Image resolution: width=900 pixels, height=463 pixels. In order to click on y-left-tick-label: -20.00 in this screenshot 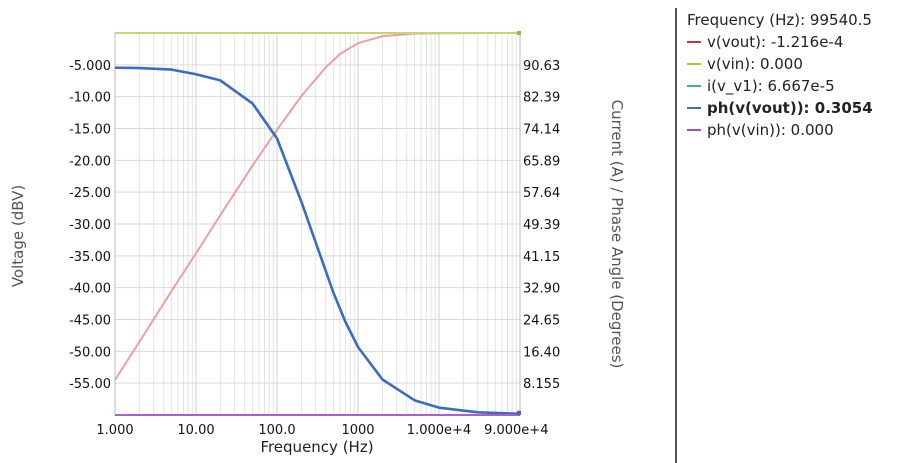, I will do `click(90, 161)`.